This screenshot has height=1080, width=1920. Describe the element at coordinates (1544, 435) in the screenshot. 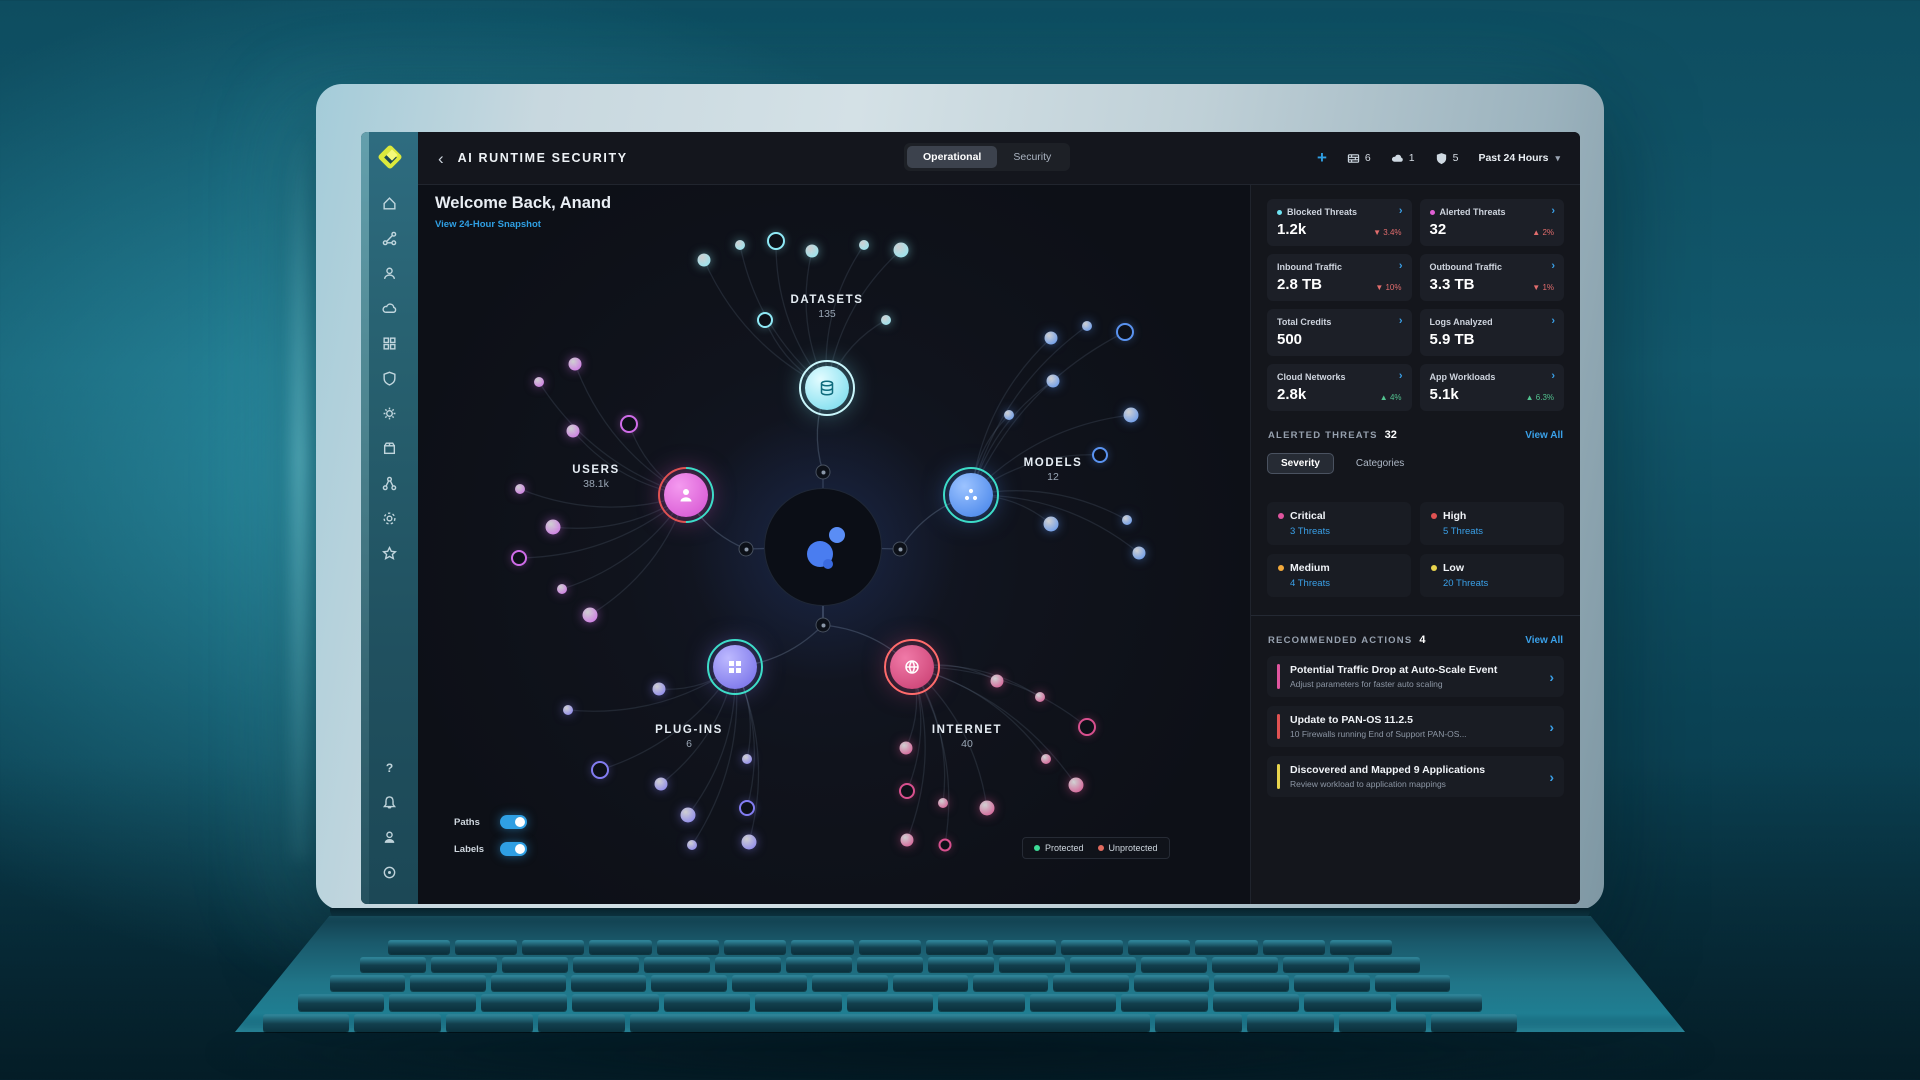

I see `alerted-threats-view-all: View All` at that location.